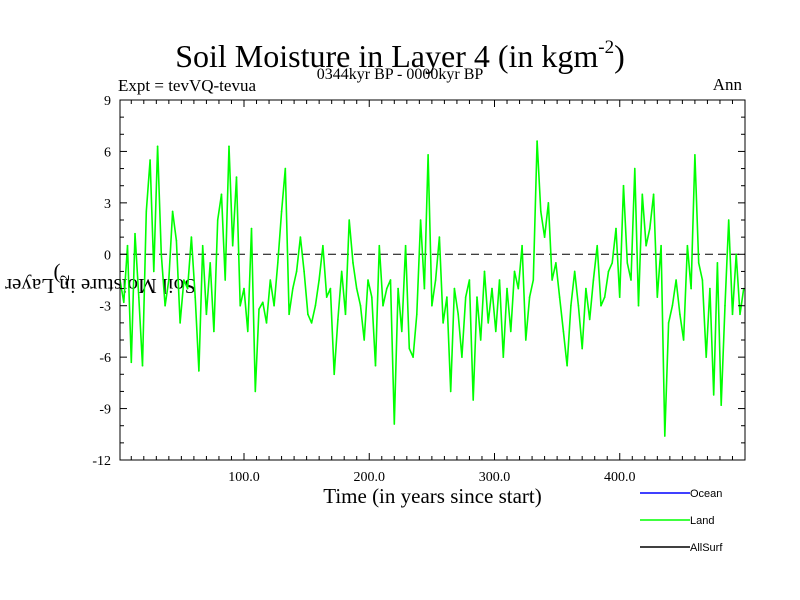  Describe the element at coordinates (619, 56) in the screenshot. I see `title-close: )` at that location.